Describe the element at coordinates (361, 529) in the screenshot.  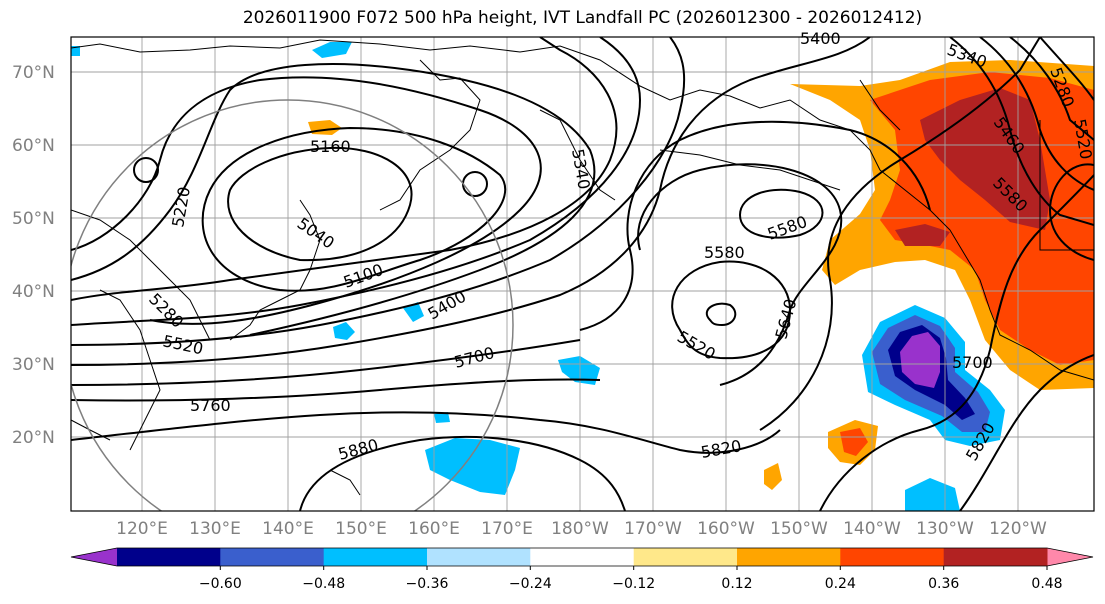
I see `lon-label: 150°E` at that location.